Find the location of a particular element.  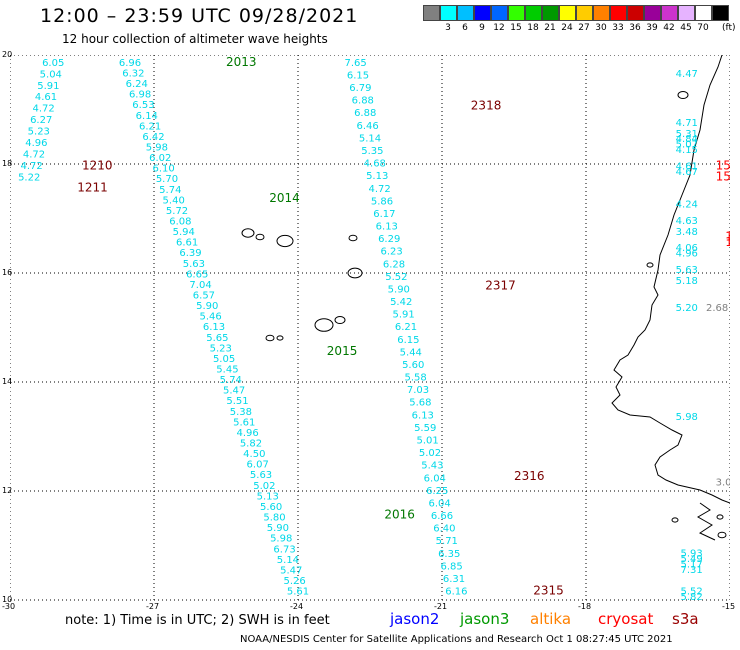

wave-height-value: 5.60 is located at coordinates (271, 507).